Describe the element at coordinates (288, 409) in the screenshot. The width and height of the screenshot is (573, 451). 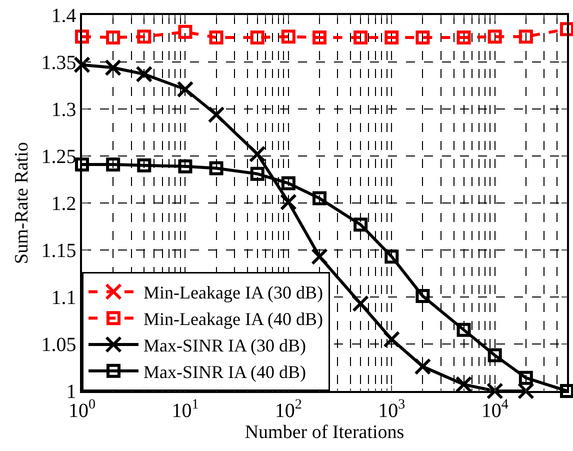
I see `x-tick-label: 10$^{2}$` at that location.